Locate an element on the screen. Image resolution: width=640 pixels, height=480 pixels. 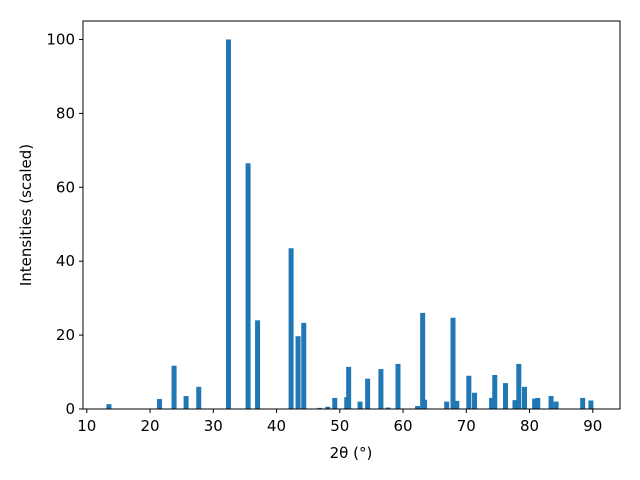
x-tick-label: 50 is located at coordinates (339, 426).